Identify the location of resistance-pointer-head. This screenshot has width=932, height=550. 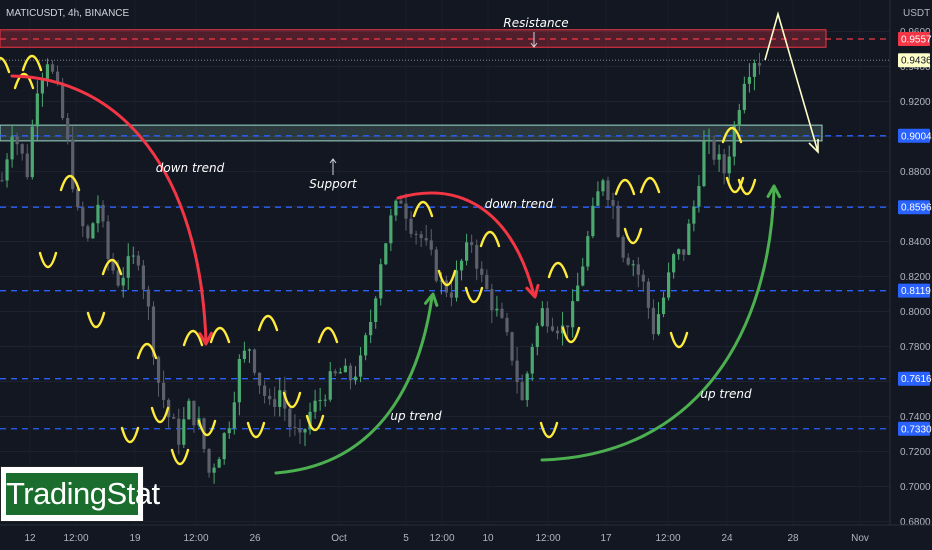
(534, 45).